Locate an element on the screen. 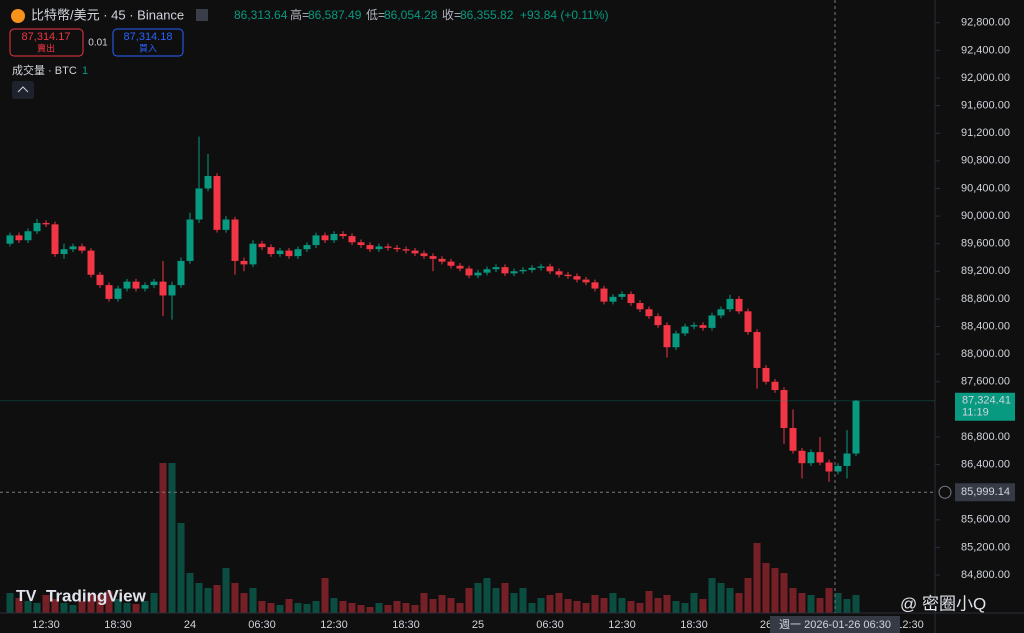 The width and height of the screenshot is (1024, 633). icon is located at coordinates (202, 15).